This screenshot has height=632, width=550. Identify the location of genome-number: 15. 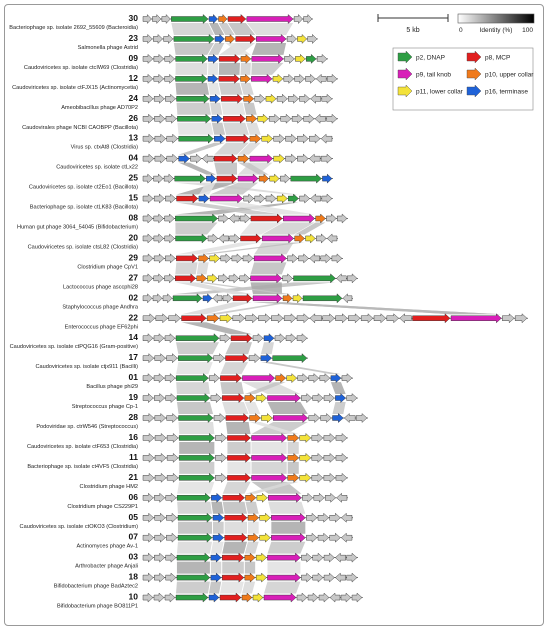
(134, 198).